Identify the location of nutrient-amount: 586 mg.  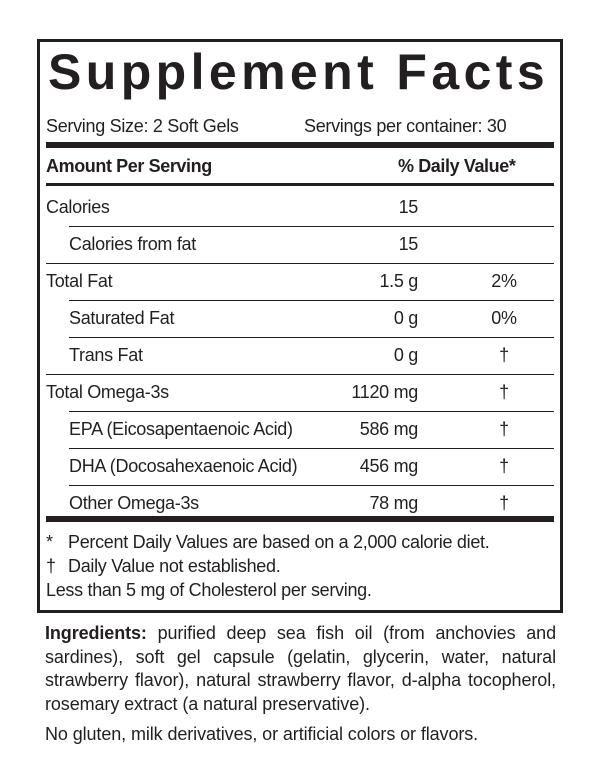
(389, 429).